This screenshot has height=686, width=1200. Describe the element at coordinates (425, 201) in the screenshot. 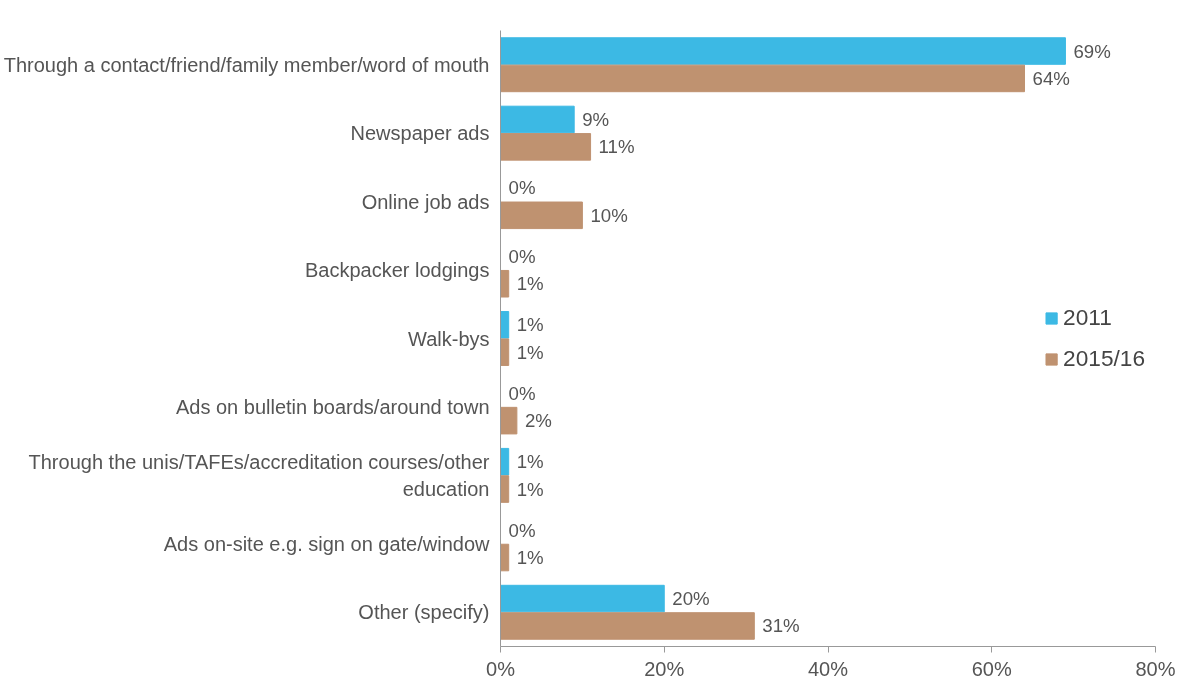

I see `y-tick-label: Online job ads` at that location.